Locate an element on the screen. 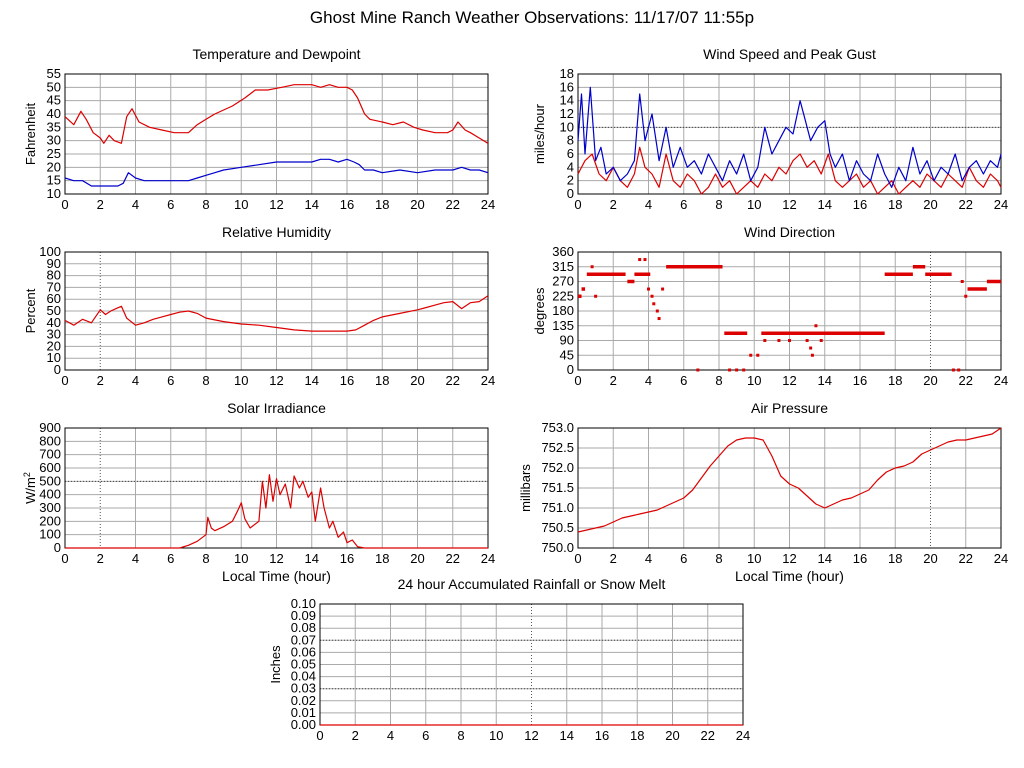  y-tick-label: 315 is located at coordinates (563, 266).